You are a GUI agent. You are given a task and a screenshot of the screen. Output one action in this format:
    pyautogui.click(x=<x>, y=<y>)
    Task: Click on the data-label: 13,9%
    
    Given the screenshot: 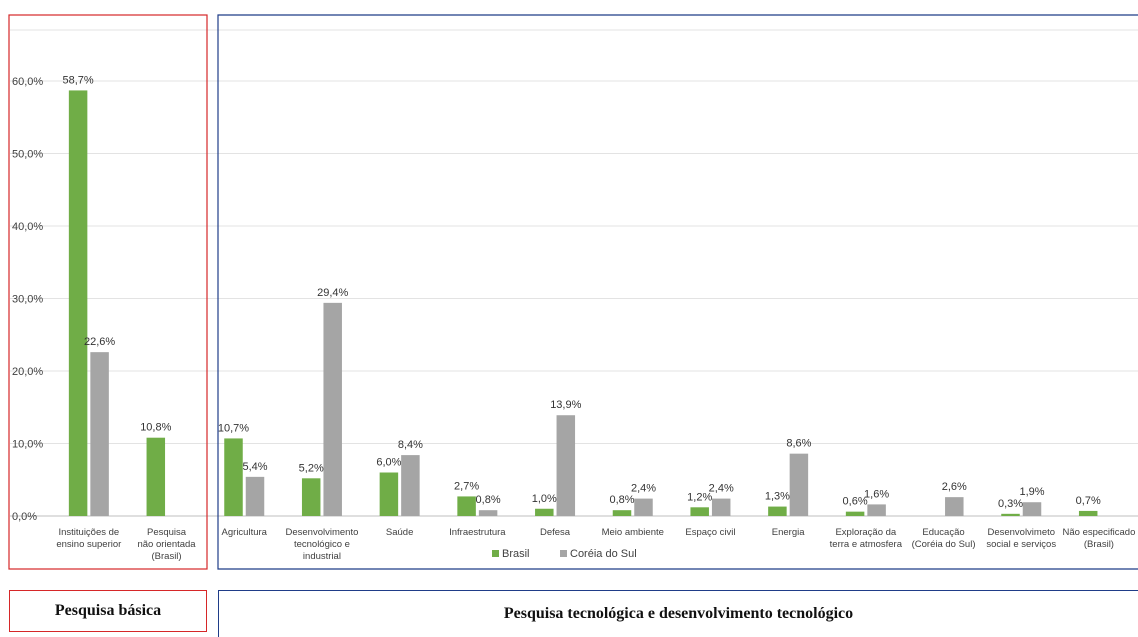 What is the action you would take?
    pyautogui.click(x=565, y=405)
    